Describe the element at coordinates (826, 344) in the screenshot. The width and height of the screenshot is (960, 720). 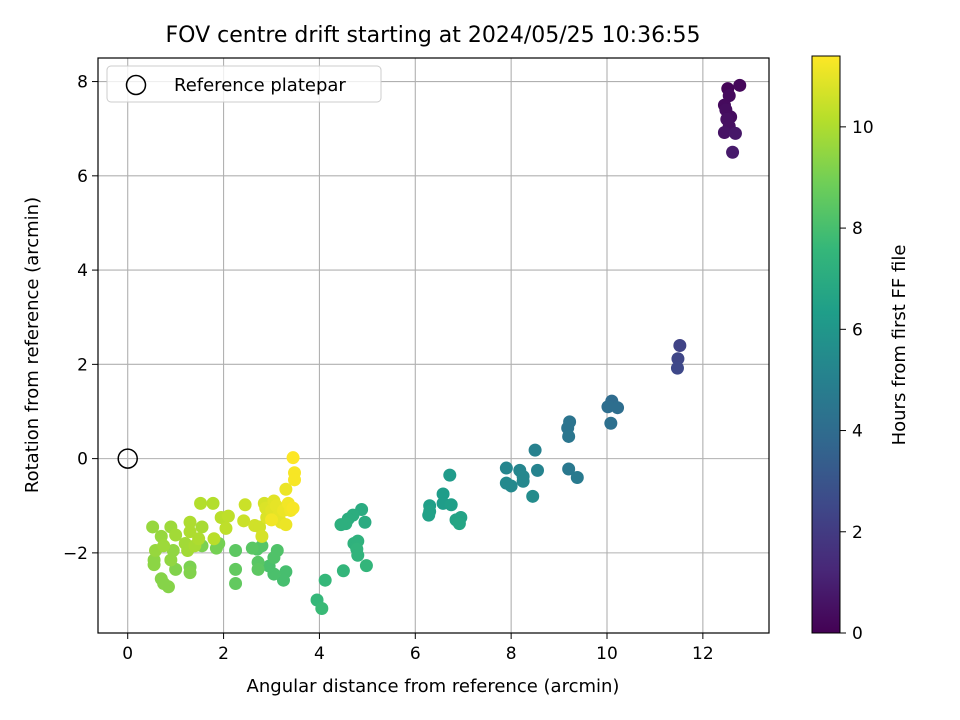
I see `colorbar-gradient` at that location.